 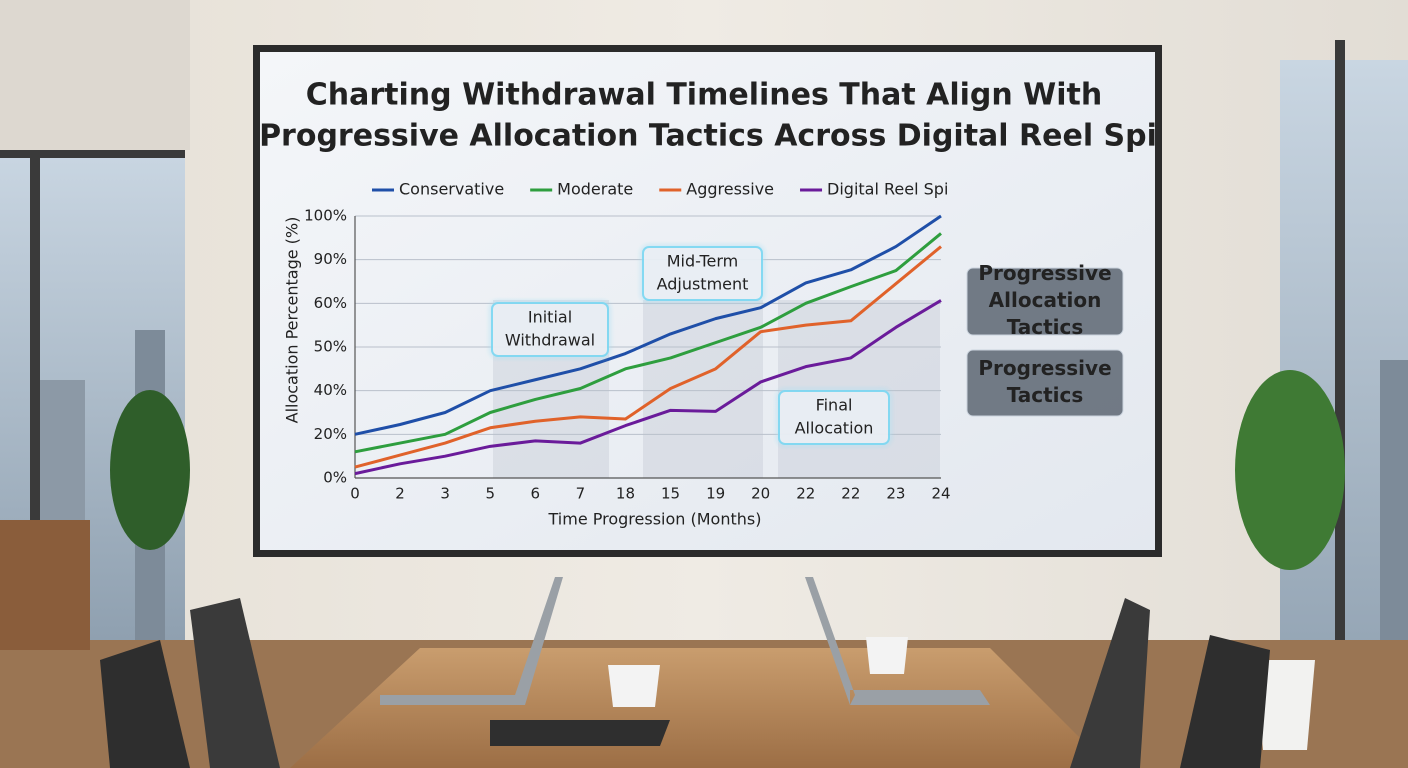 I want to click on y-tick-label: 20%, so click(x=330, y=434).